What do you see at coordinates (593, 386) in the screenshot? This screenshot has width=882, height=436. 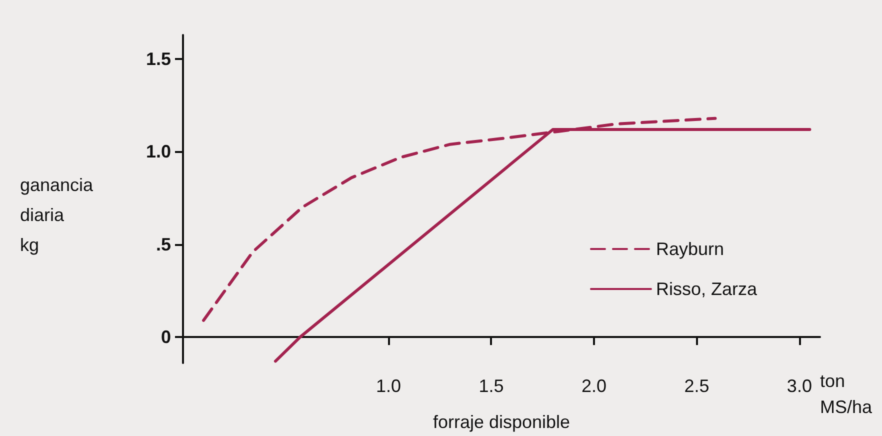 I see `x-tick-label: 2.0` at bounding box center [593, 386].